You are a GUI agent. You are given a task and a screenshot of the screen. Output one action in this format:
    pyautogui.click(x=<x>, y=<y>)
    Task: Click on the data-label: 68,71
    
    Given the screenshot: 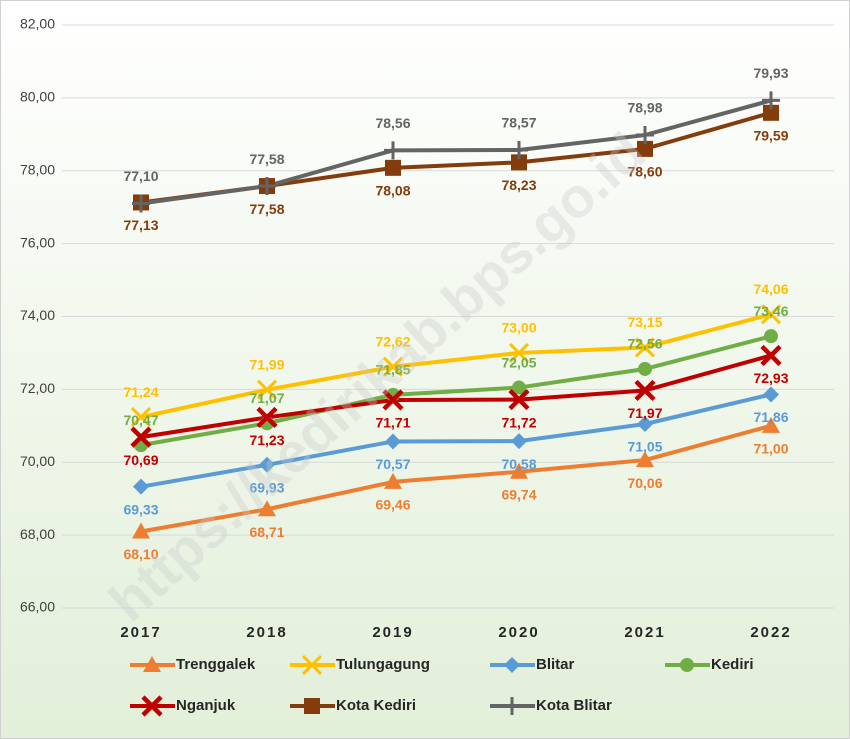 What is the action you would take?
    pyautogui.click(x=266, y=532)
    